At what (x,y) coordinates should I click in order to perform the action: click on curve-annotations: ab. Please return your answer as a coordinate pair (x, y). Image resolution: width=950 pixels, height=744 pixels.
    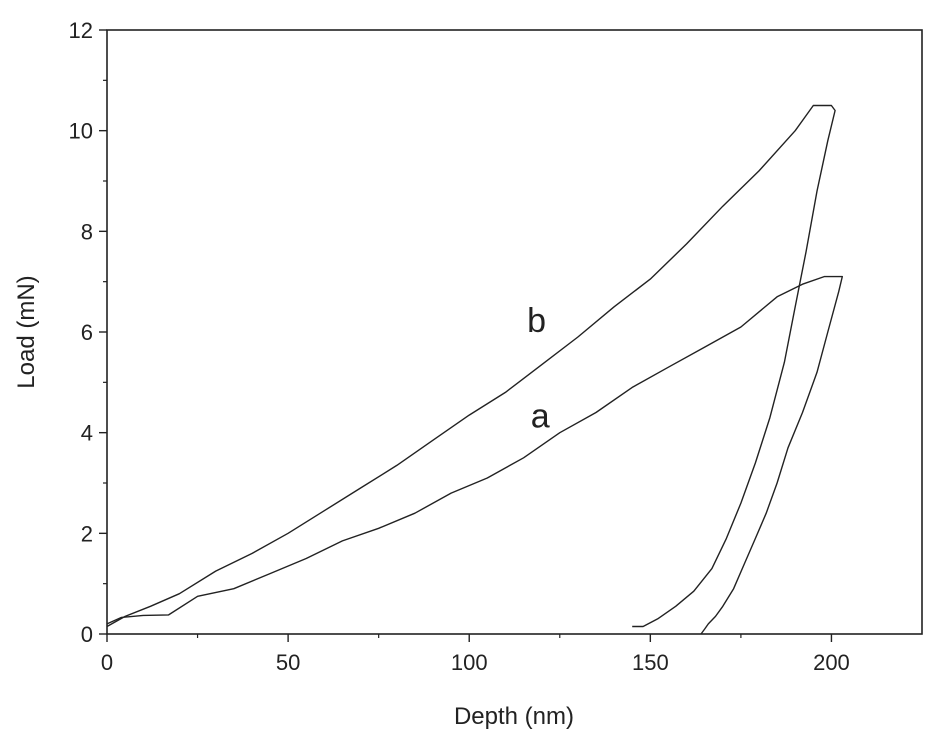
    Looking at the image, I should click on (538, 369).